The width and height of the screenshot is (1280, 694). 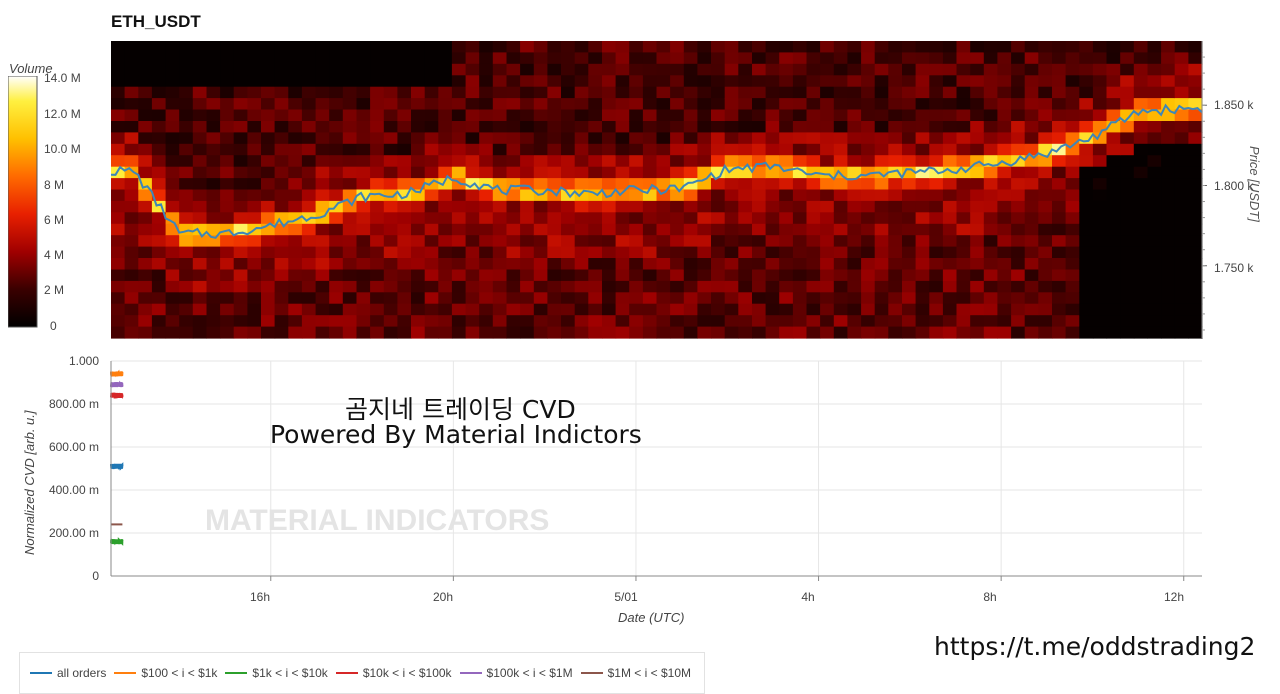 What do you see at coordinates (117, 457) in the screenshot?
I see `cvd-series` at bounding box center [117, 457].